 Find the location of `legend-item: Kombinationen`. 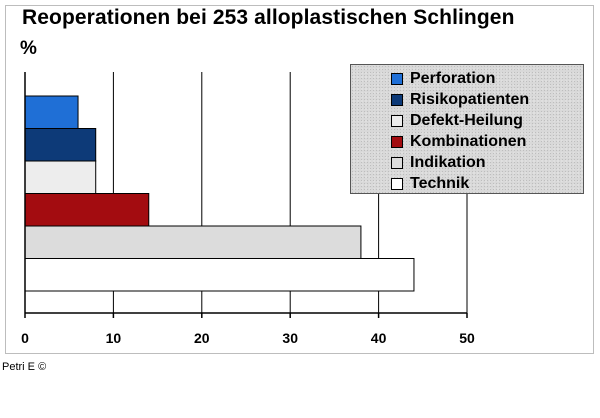

legend-item: Kombinationen is located at coordinates (487, 141).